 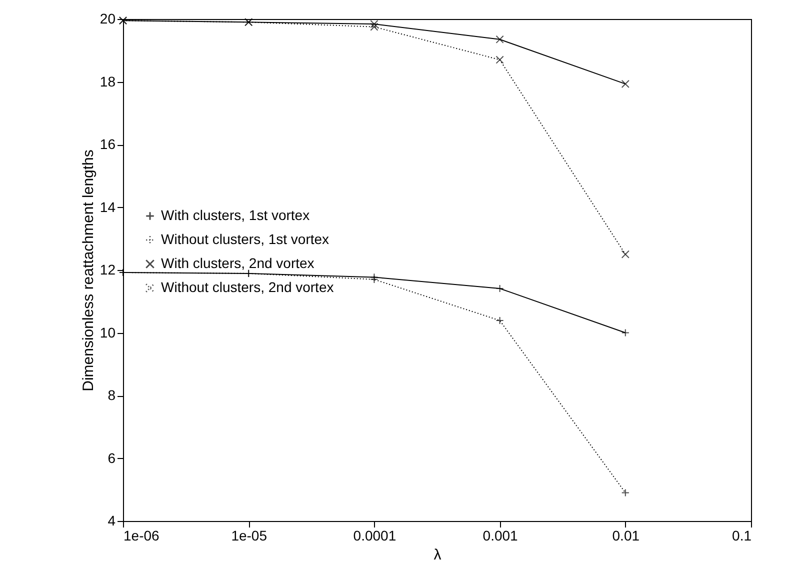 I want to click on legend-label: With clusters, 2nd vortex, so click(x=237, y=263).